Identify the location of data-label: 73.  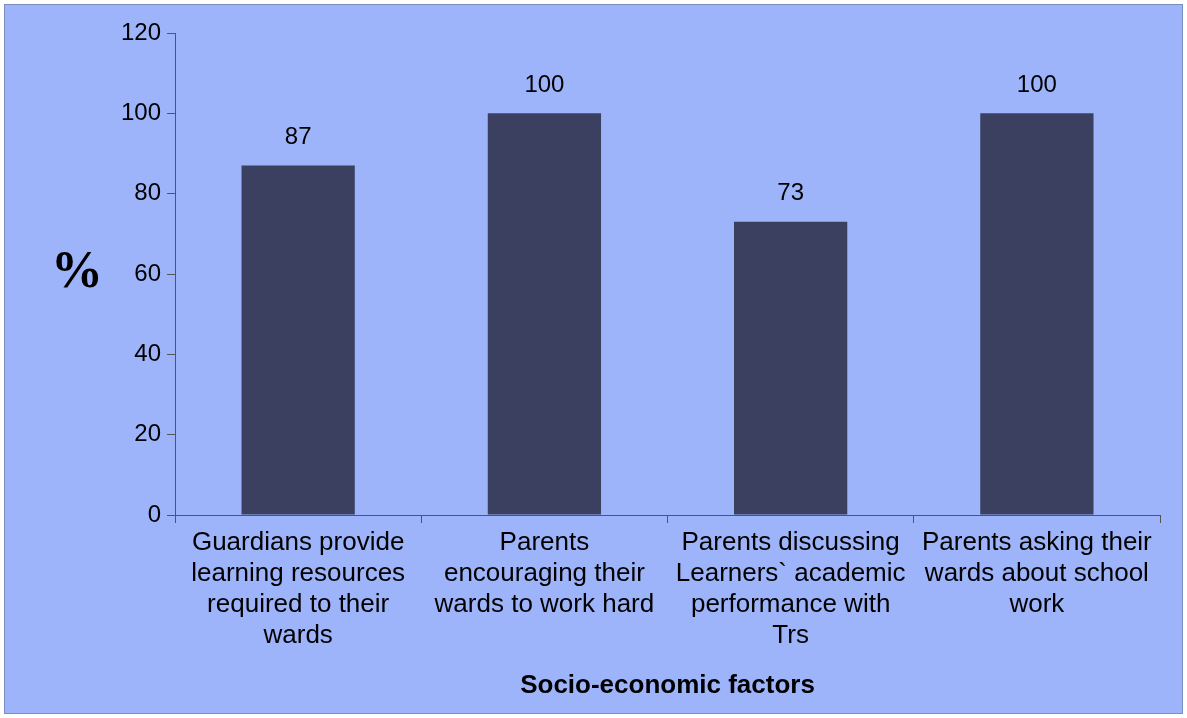
(790, 192).